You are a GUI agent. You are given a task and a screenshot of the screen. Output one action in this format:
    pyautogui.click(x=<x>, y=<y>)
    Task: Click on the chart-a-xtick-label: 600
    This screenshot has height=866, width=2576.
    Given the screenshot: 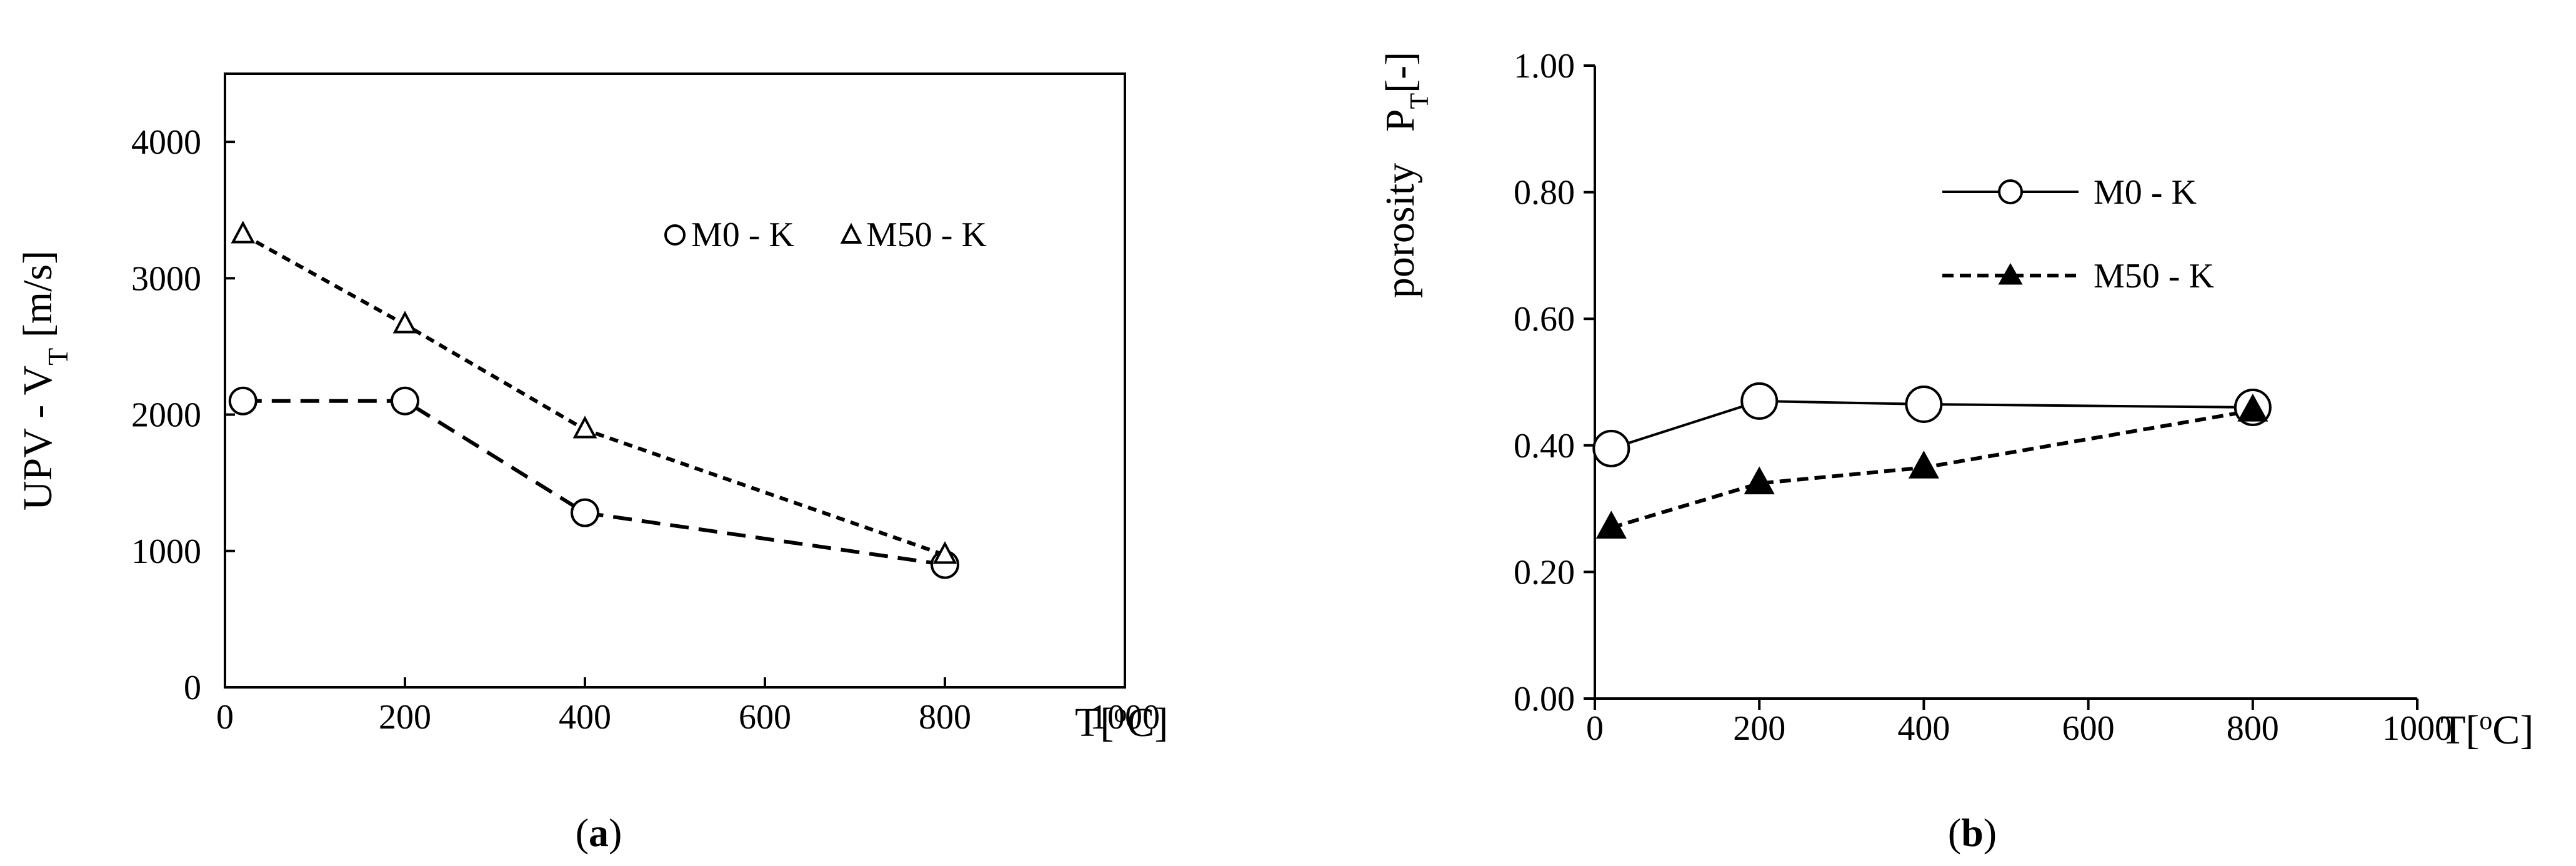 What is the action you would take?
    pyautogui.click(x=765, y=717)
    